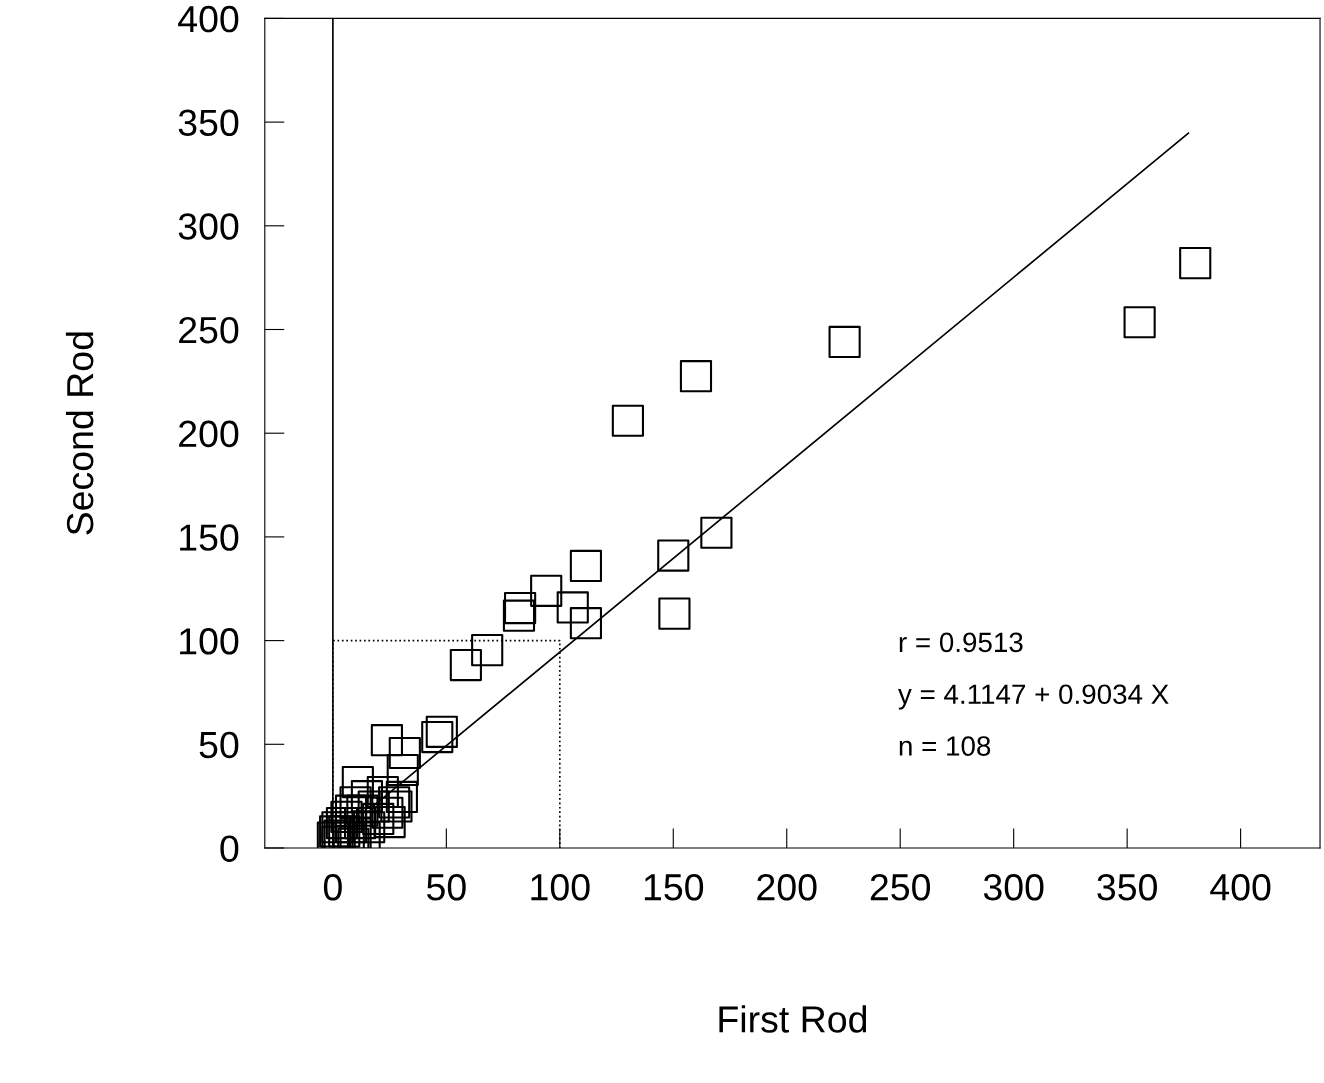 The width and height of the screenshot is (1324, 1083). What do you see at coordinates (900, 887) in the screenshot?
I see `x-tick-label: 250` at bounding box center [900, 887].